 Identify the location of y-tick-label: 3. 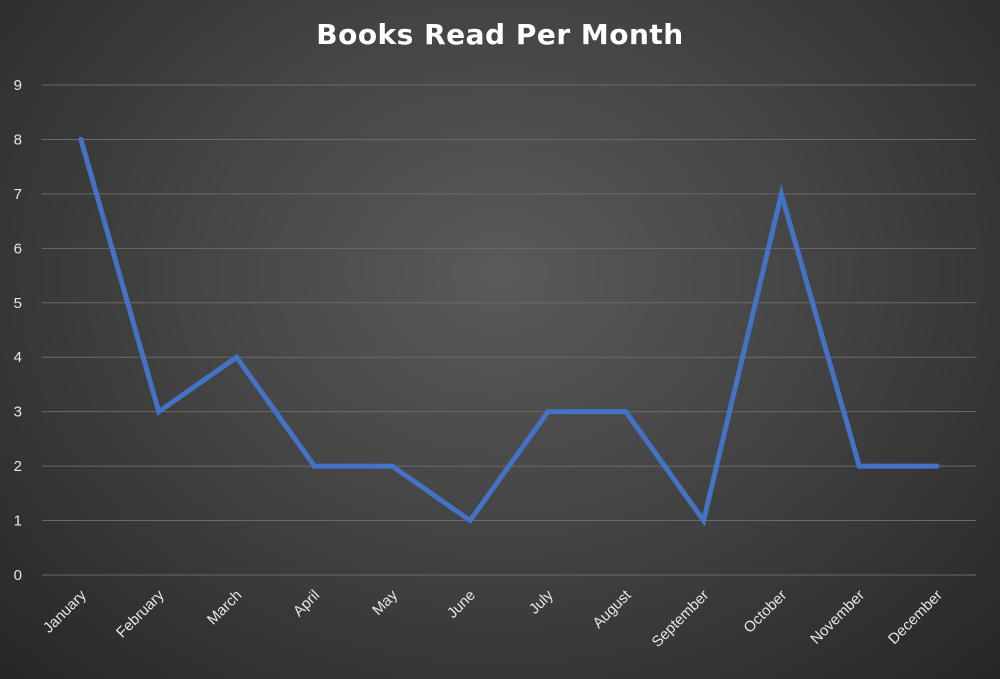
(18, 412).